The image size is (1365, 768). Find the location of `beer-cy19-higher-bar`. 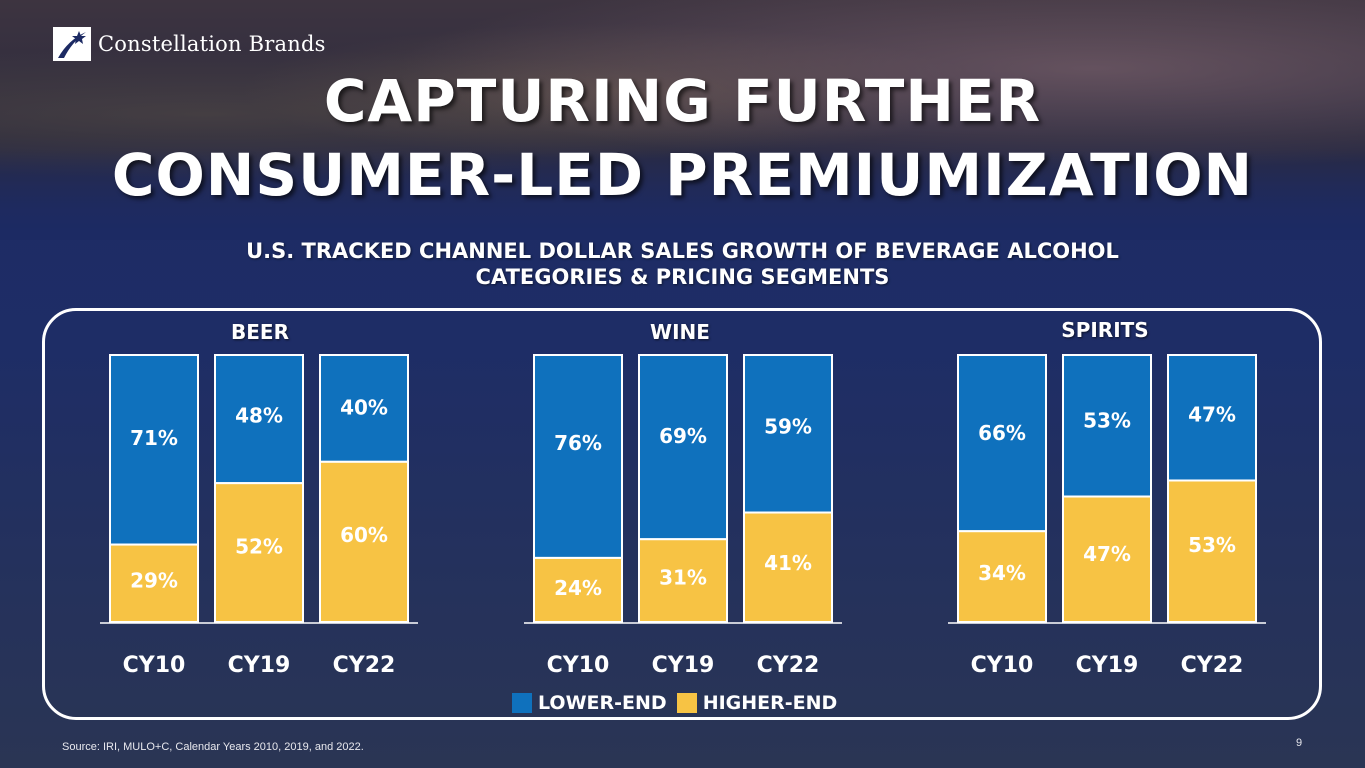

beer-cy19-higher-bar is located at coordinates (259, 552).